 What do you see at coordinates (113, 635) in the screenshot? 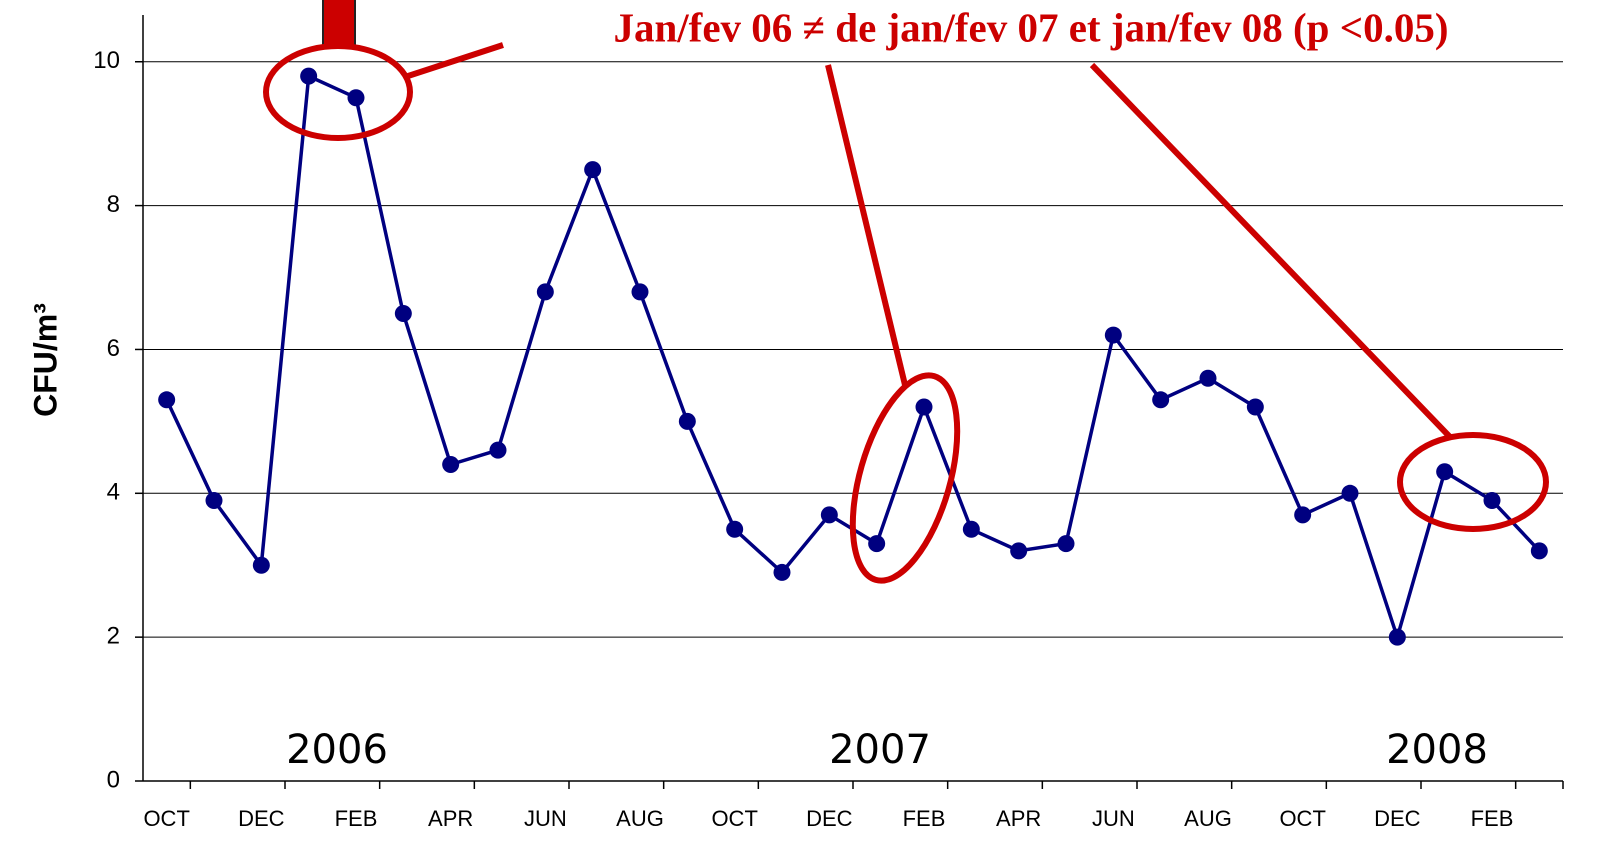
I see `y-tick-label: 2` at bounding box center [113, 635].